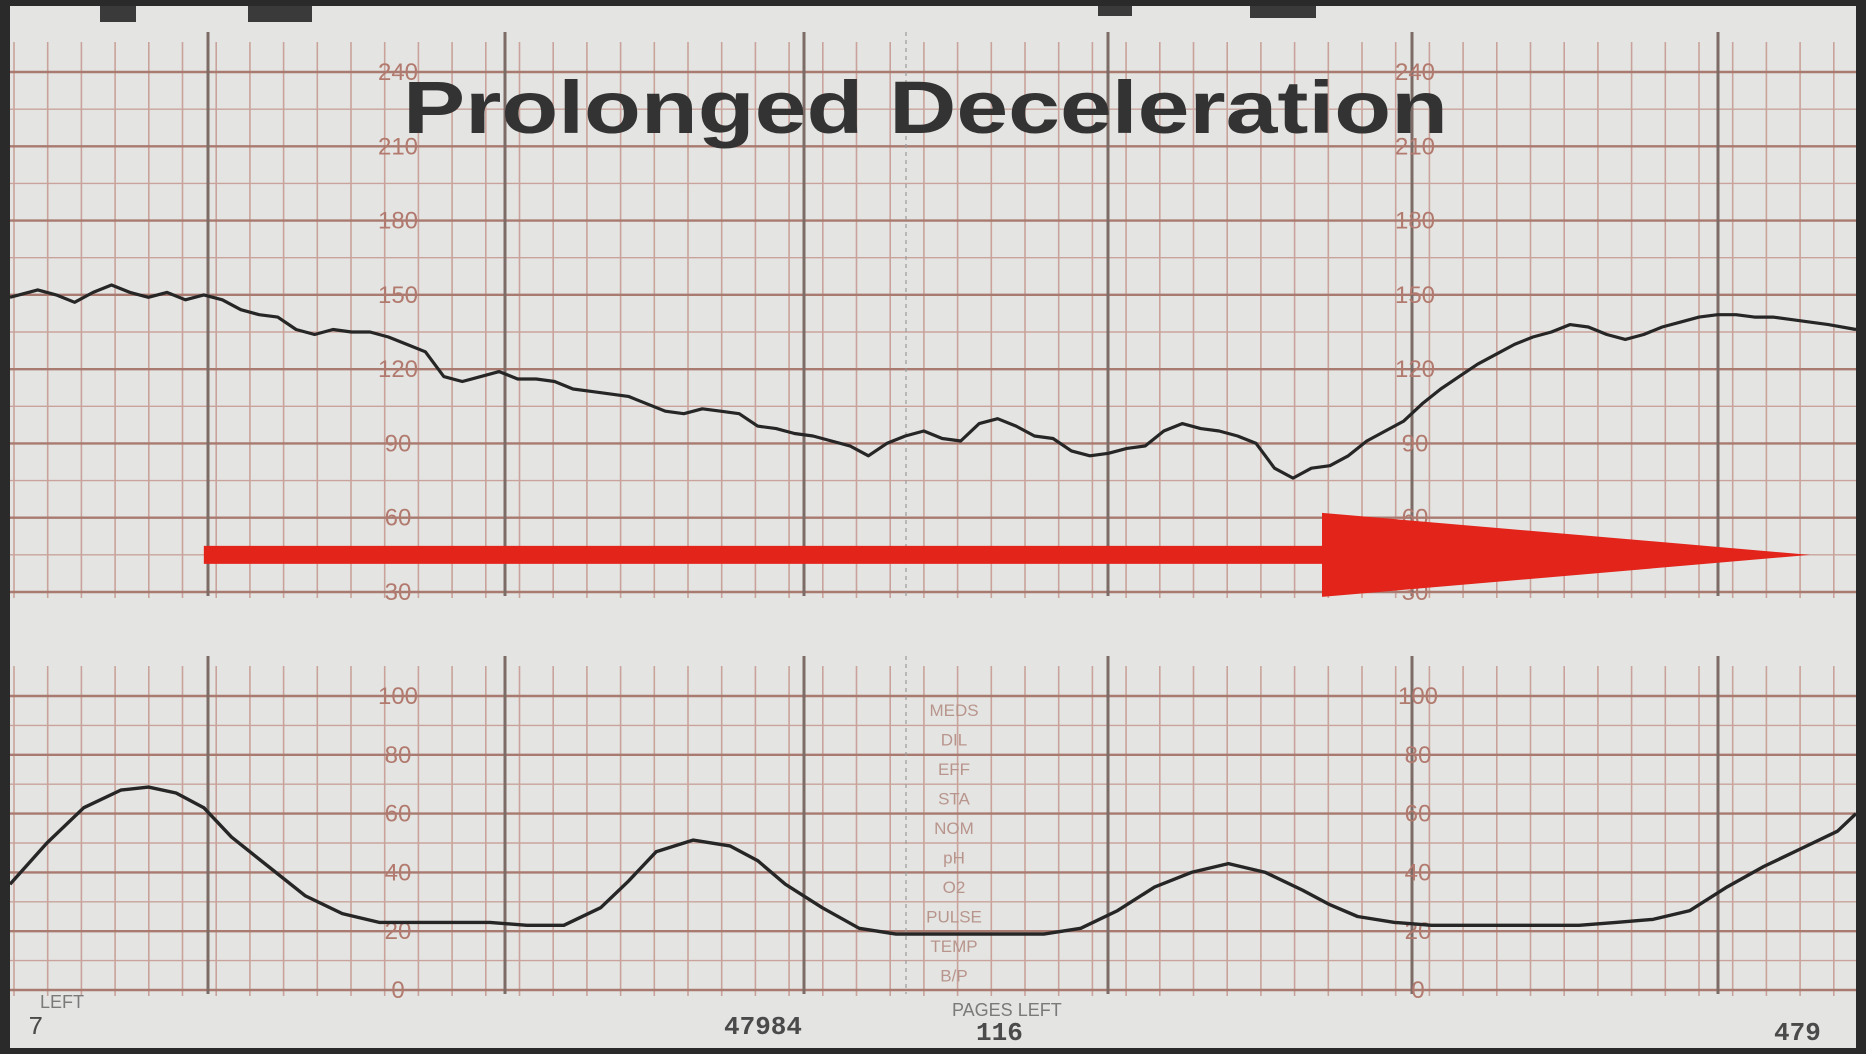 This screenshot has width=1866, height=1054. What do you see at coordinates (953, 976) in the screenshot?
I see `side-label: B/P` at bounding box center [953, 976].